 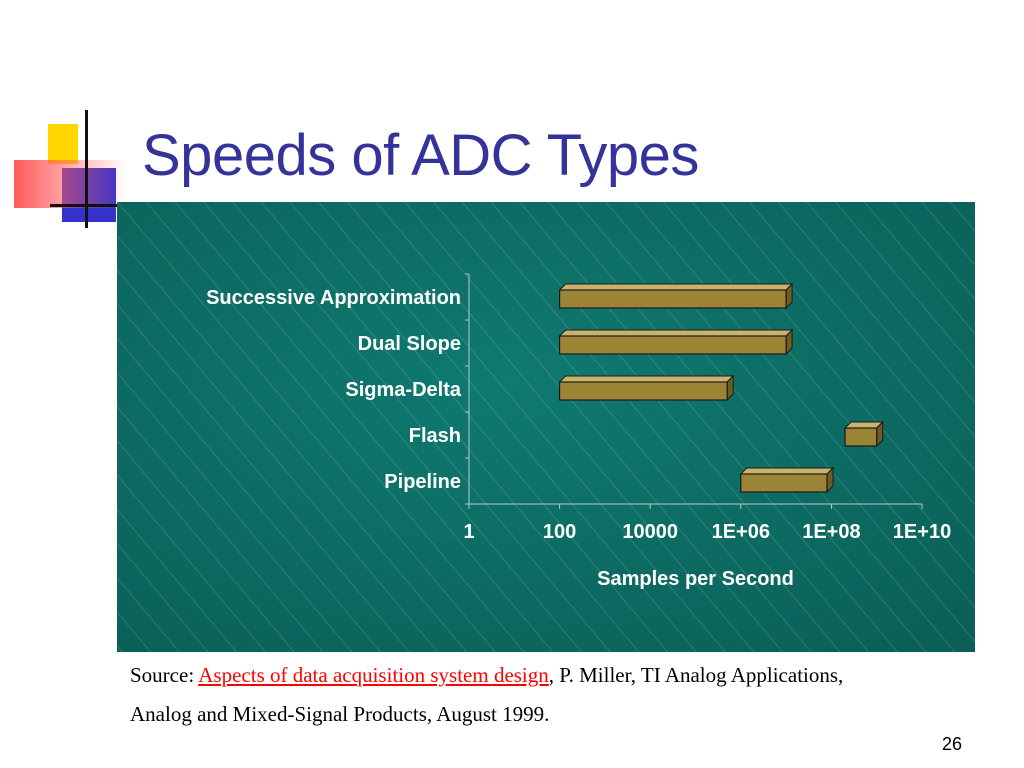 I want to click on category-label: Successive Approximation, so click(x=333, y=298).